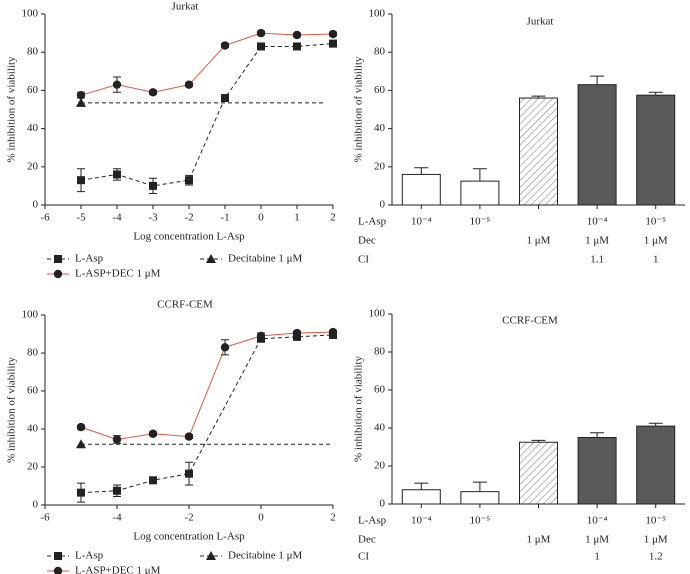 The height and width of the screenshot is (574, 690). Describe the element at coordinates (188, 218) in the screenshot. I see `x-tick-label: -2` at that location.